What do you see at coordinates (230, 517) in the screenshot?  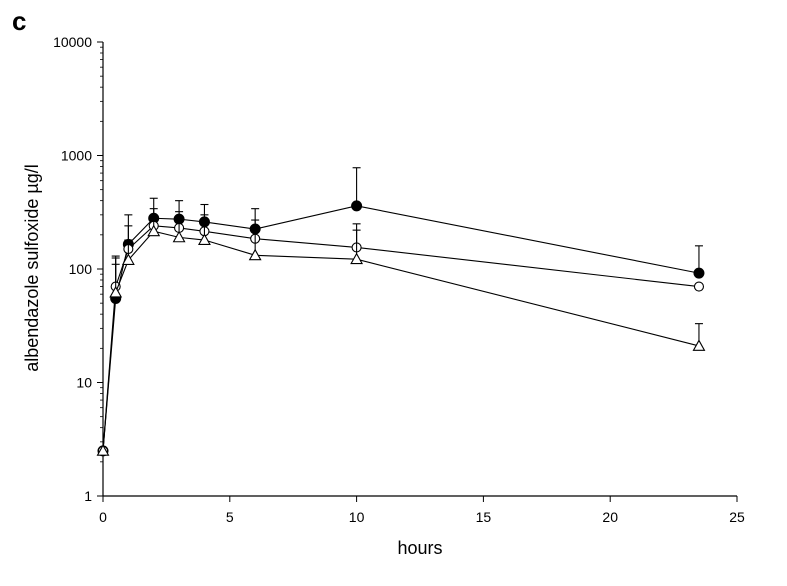 I see `x-tick-label: 5` at bounding box center [230, 517].